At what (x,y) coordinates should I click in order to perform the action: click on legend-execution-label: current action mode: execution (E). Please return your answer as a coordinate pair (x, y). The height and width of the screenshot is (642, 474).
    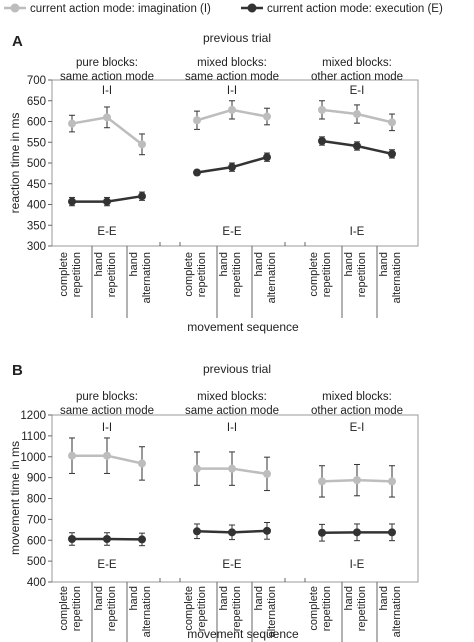
    Looking at the image, I should click on (355, 9).